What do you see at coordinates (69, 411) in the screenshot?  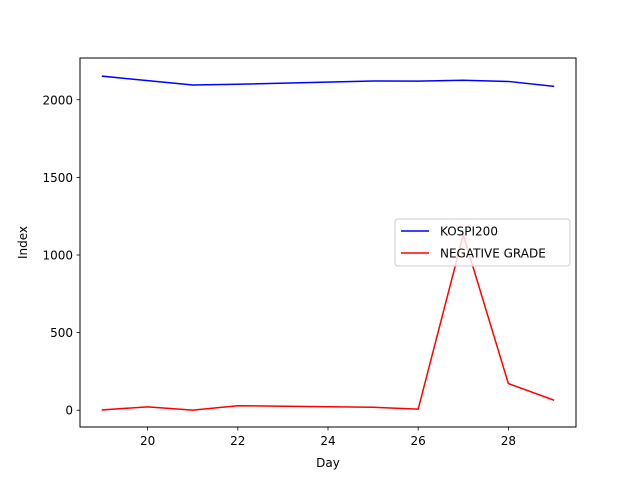 I see `y-tick-label: 0` at bounding box center [69, 411].